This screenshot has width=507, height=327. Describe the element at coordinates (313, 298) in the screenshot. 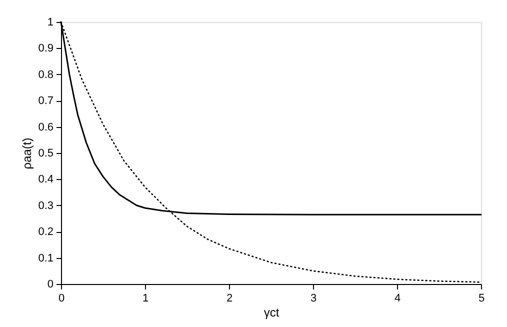

I see `x-tick-label: 3` at that location.